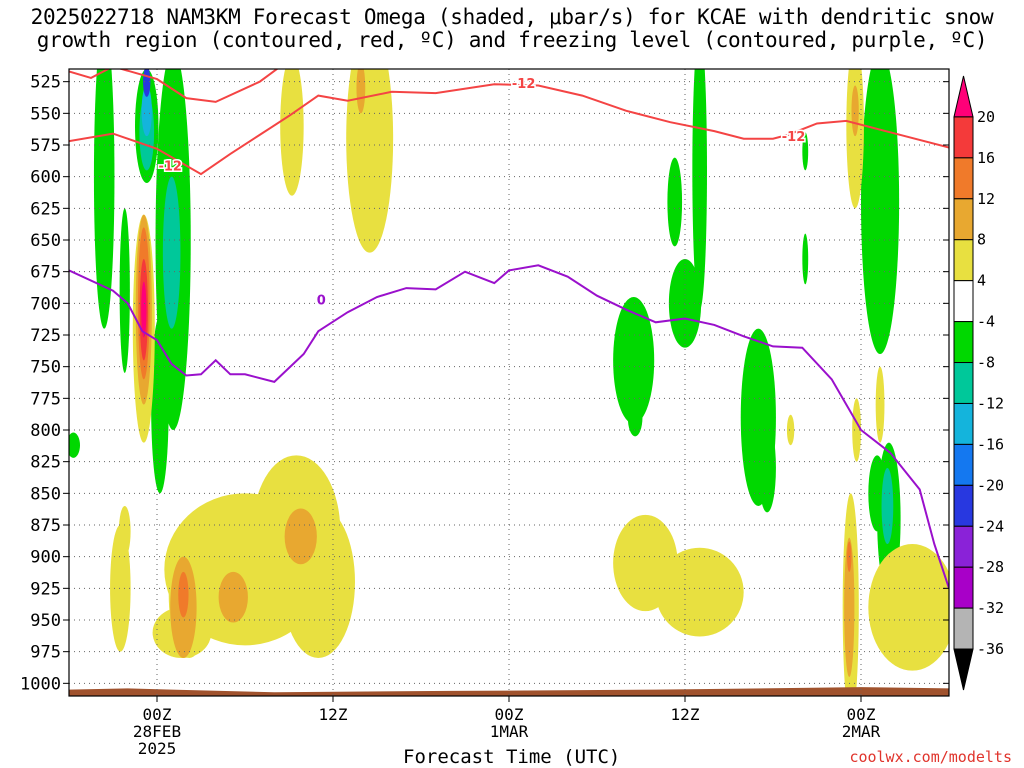 The width and height of the screenshot is (1024, 768). I want to click on colorbar-label: 20, so click(986, 117).